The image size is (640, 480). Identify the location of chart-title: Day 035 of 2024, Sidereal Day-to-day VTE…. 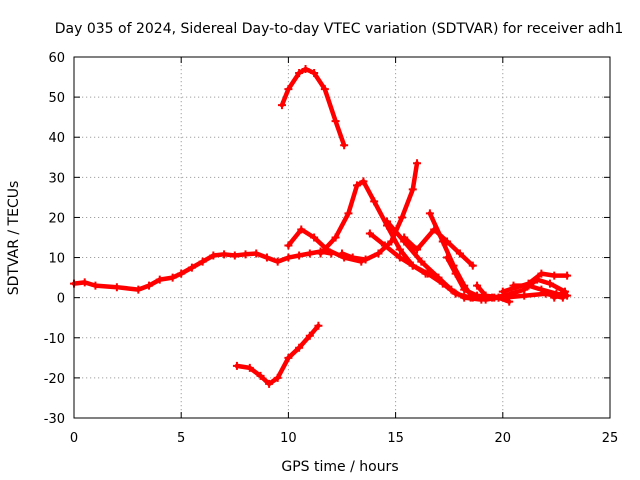
(339, 29).